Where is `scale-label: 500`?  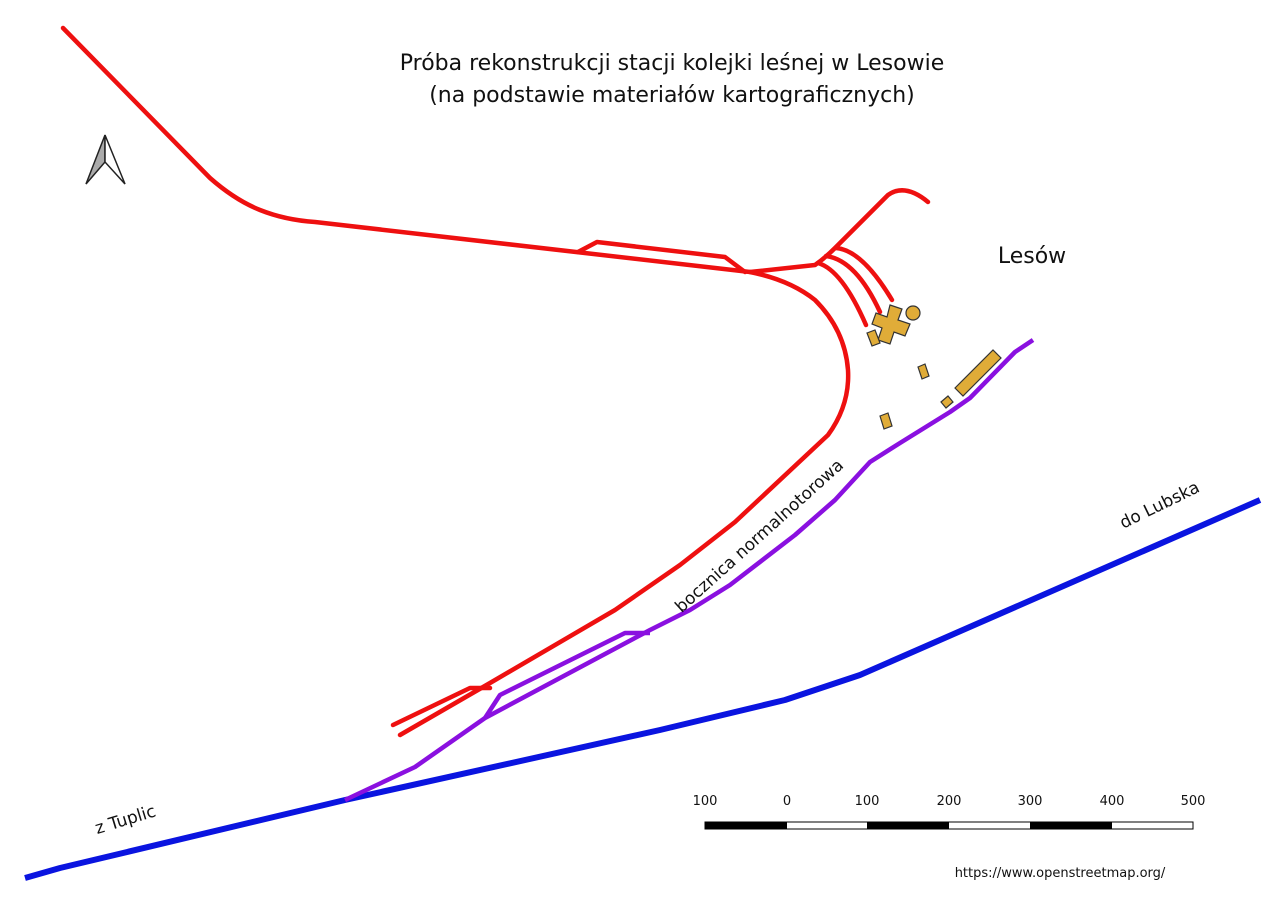
scale-label: 500 is located at coordinates (1193, 801).